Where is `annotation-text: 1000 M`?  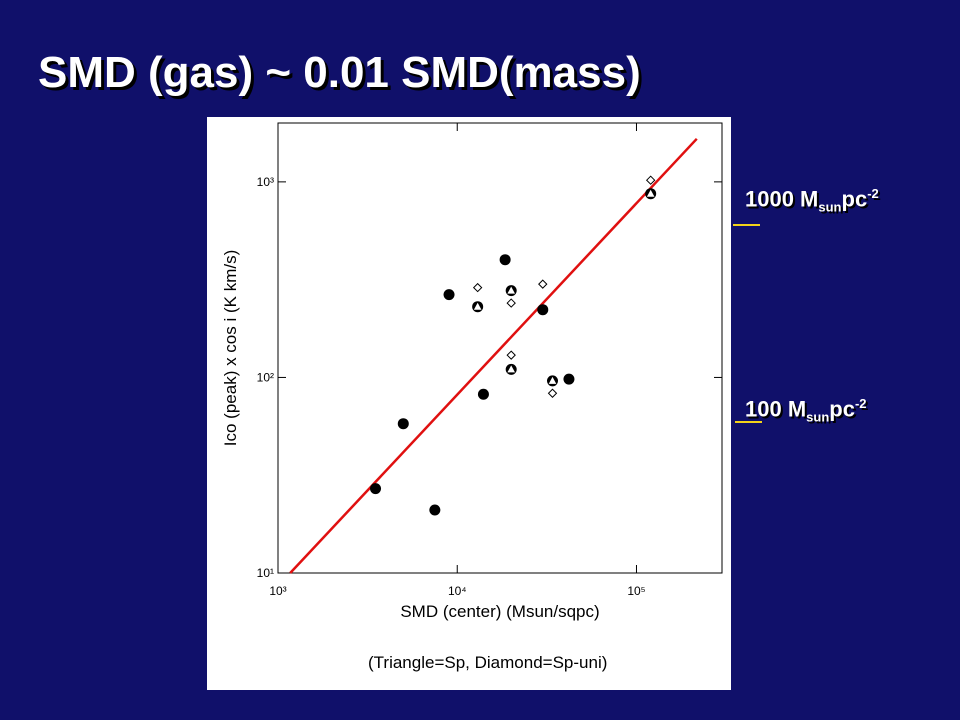 annotation-text: 1000 M is located at coordinates (782, 199).